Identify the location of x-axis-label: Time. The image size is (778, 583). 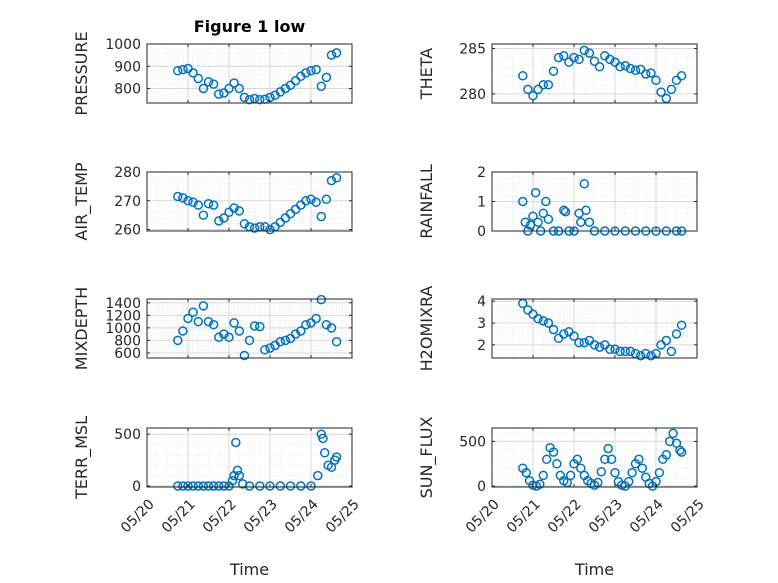
(594, 569).